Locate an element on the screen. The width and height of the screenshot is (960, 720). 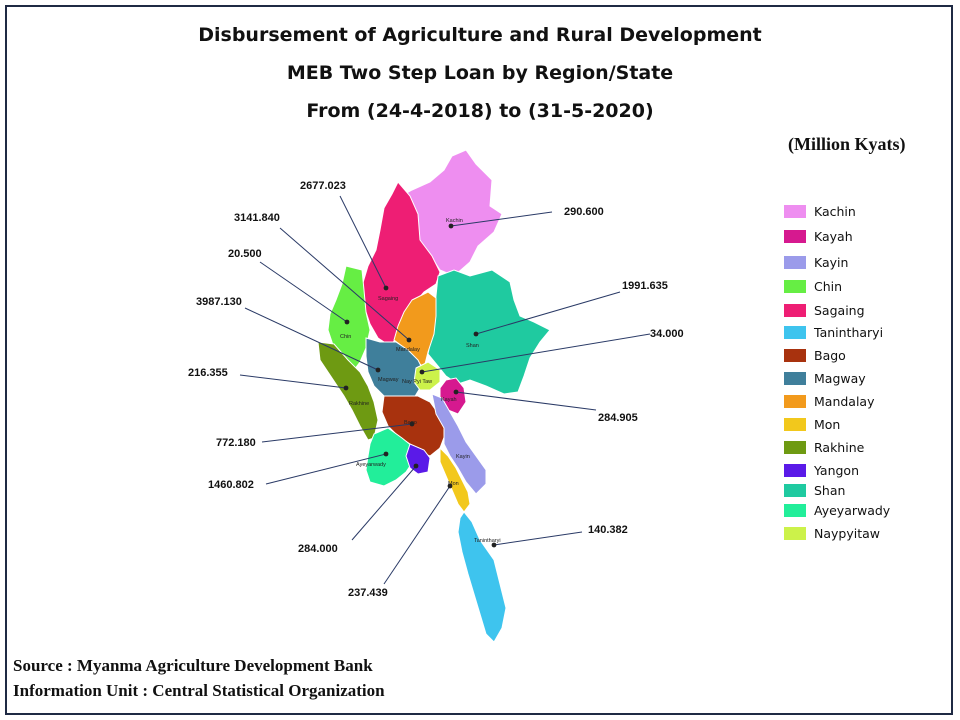
value-ayeyarwady: 1460.802 is located at coordinates (231, 485).